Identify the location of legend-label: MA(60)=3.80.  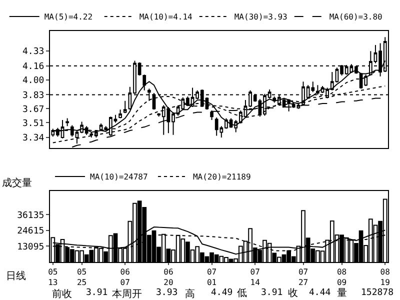
(356, 17).